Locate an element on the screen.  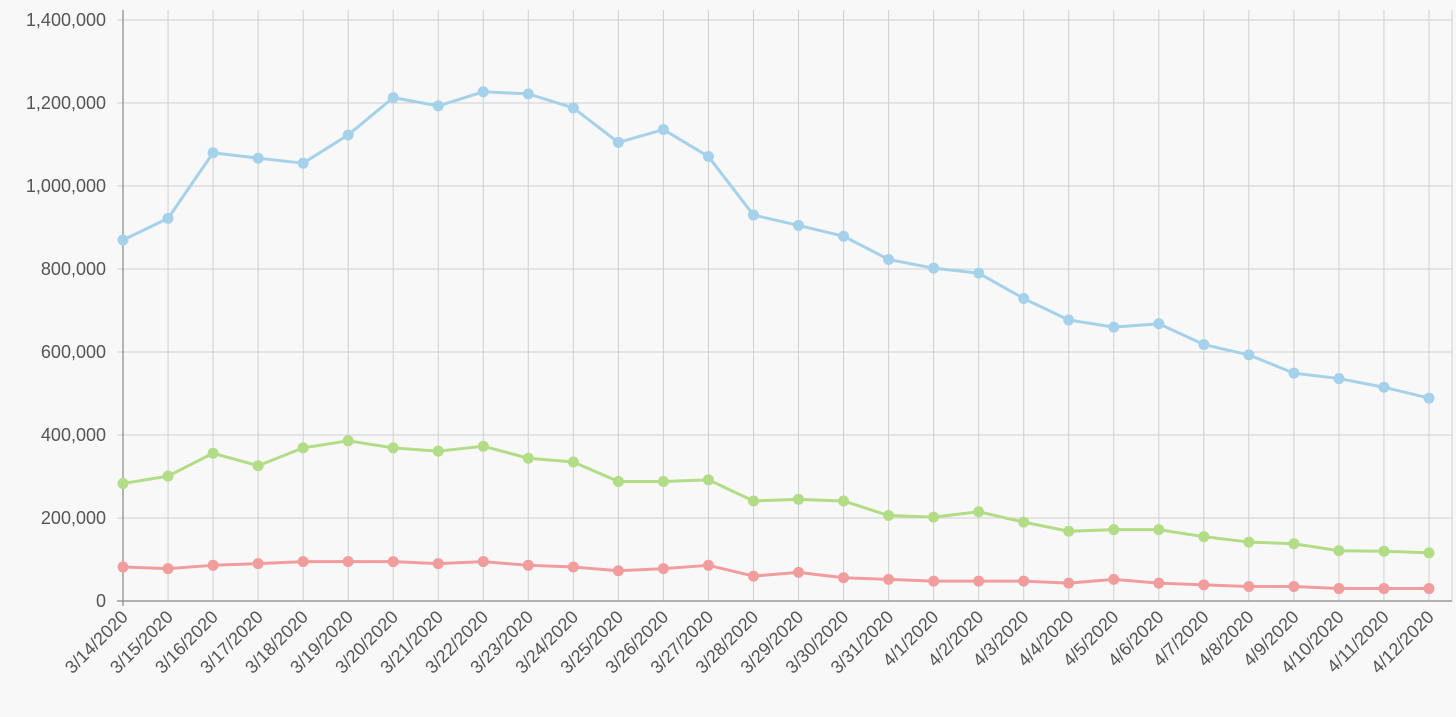
y-tick-label: 1,200,000 is located at coordinates (66, 103).